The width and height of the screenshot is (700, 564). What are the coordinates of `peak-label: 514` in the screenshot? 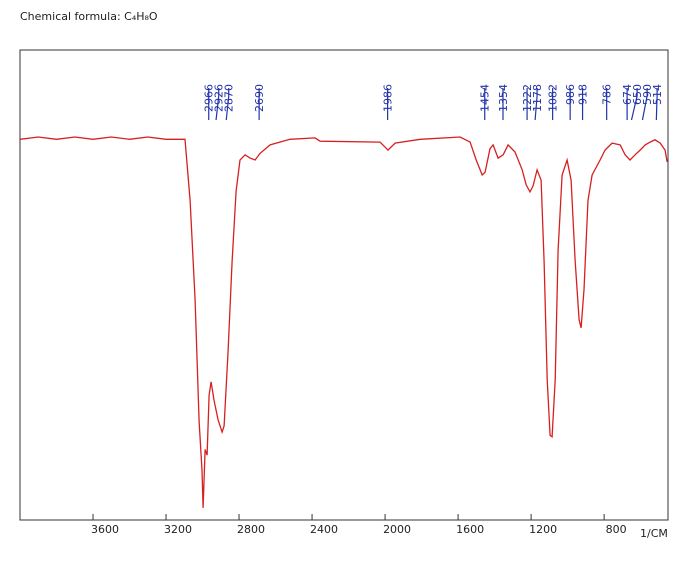 It's located at (657, 94).